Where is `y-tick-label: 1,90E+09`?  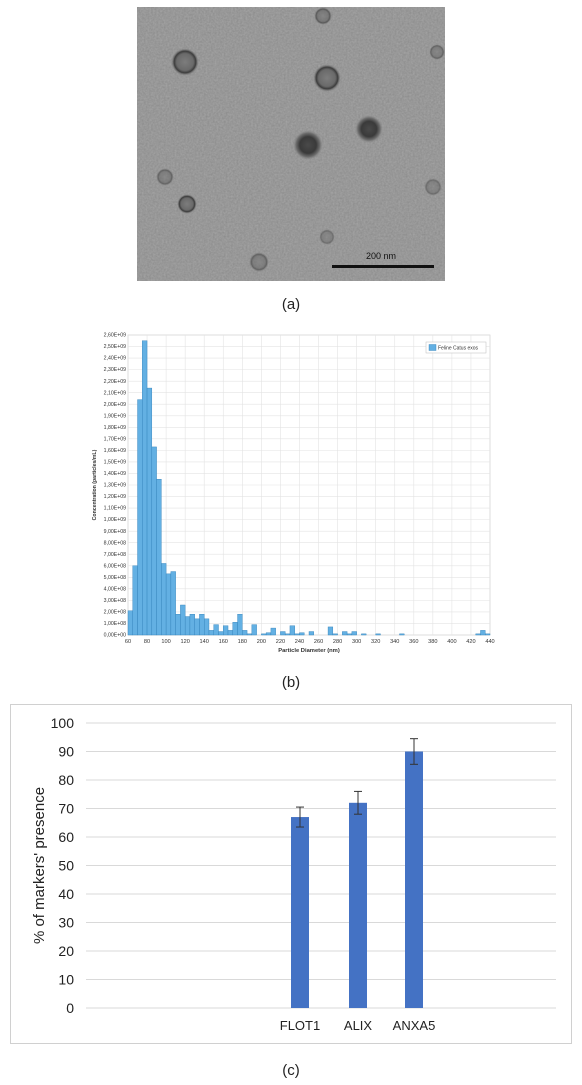 y-tick-label: 1,90E+09 is located at coordinates (115, 416).